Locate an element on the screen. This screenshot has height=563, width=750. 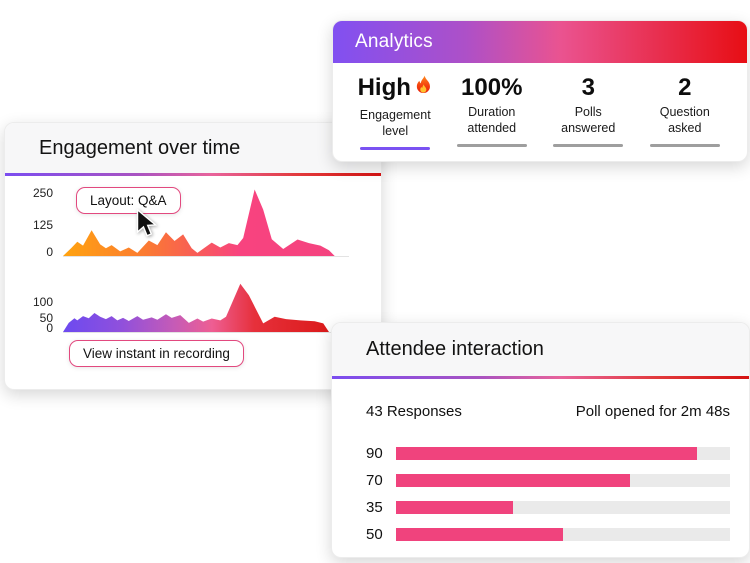
bar-row: 50 is located at coordinates (548, 534).